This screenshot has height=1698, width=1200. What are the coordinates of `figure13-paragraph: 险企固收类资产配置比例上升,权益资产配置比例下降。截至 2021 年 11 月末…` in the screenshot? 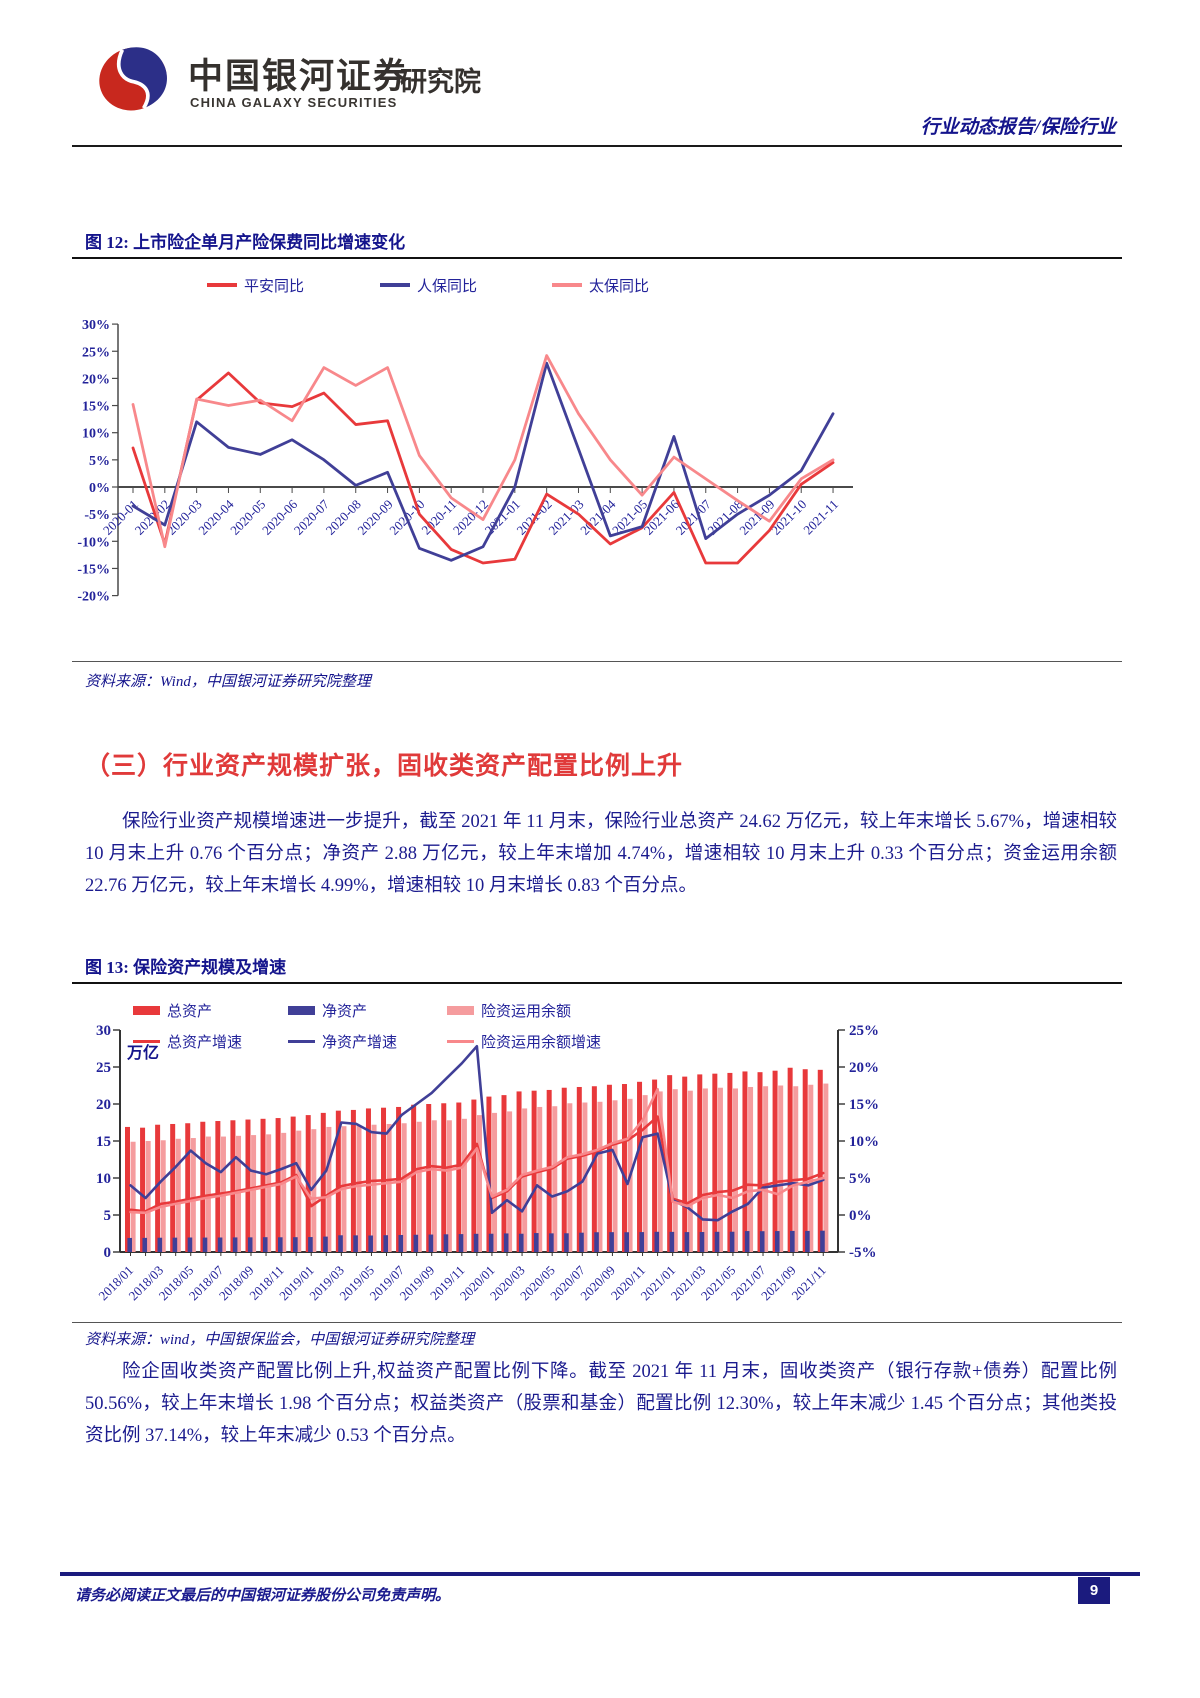 It's located at (601, 1404).